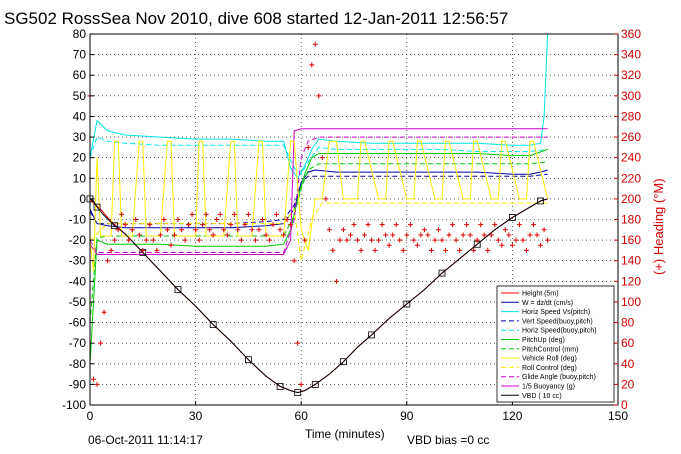 This screenshot has width=681, height=454. I want to click on x-tick-label: 60, so click(302, 416).